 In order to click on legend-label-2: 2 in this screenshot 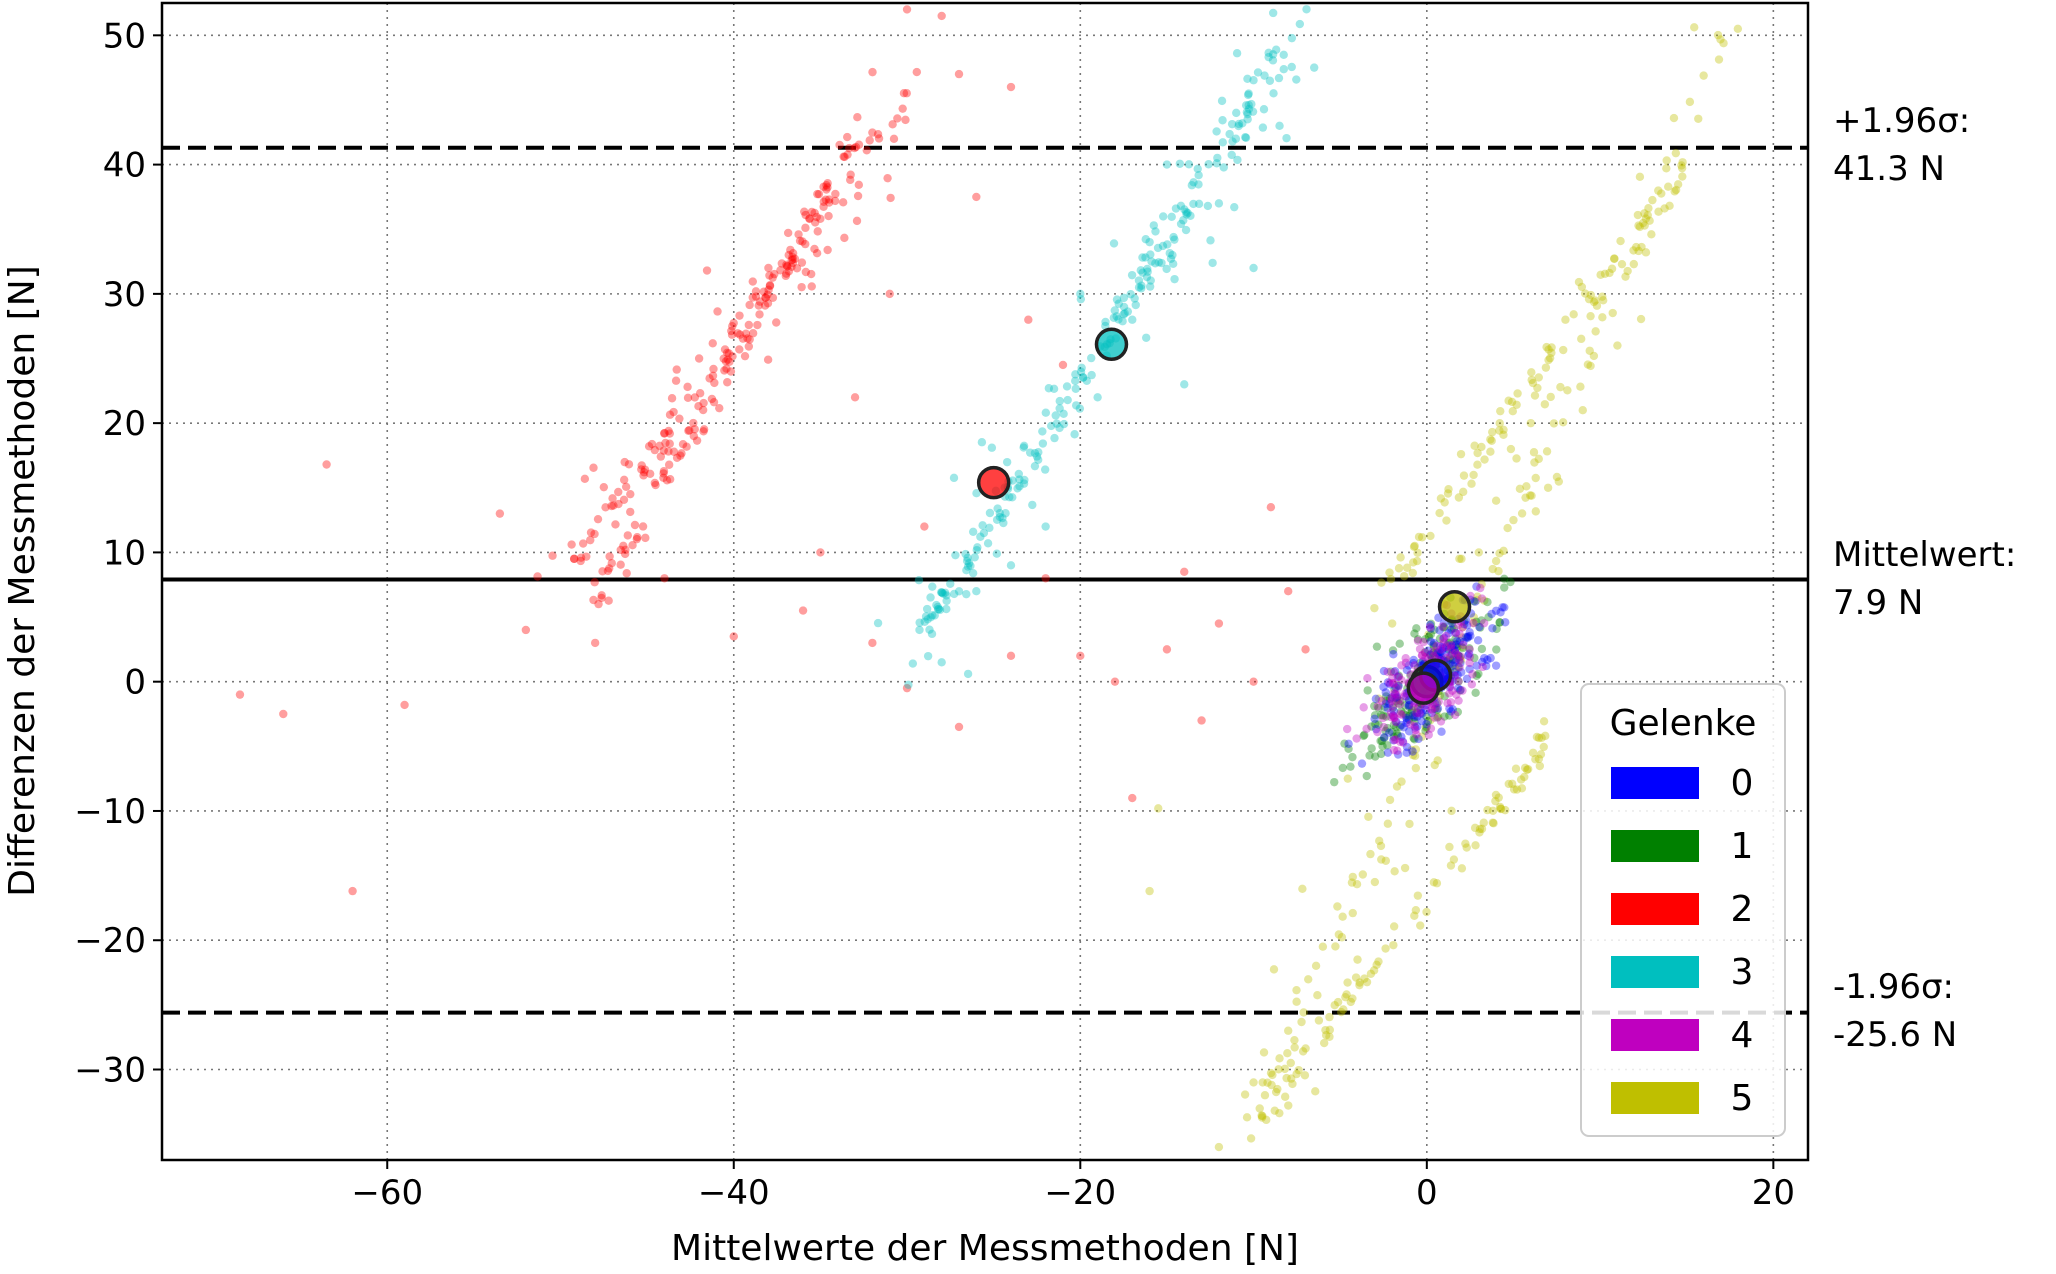, I will do `click(1742, 909)`.